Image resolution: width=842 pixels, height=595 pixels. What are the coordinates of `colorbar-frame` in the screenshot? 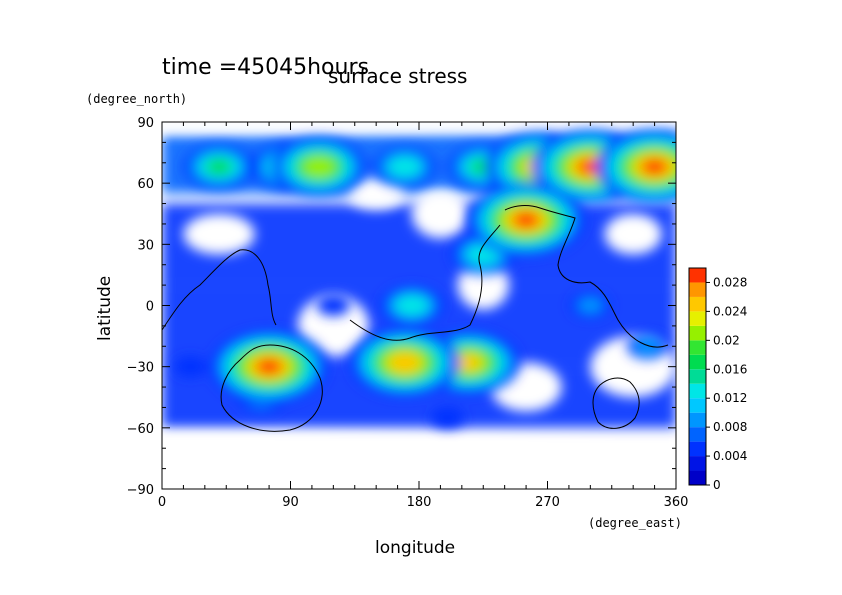 It's located at (697, 376).